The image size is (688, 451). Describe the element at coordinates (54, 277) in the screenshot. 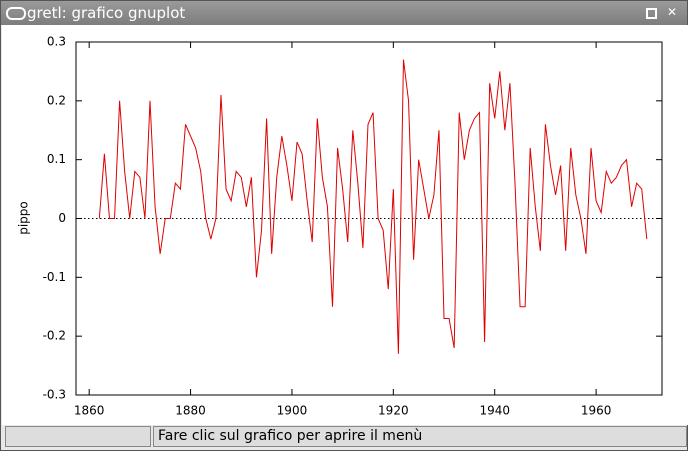

I see `y-tick-label: -0.1` at that location.